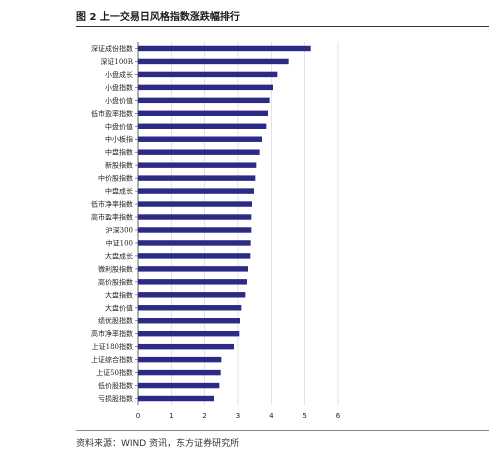 The height and width of the screenshot is (457, 500). Describe the element at coordinates (119, 294) in the screenshot. I see `category-label: 大盘指数` at that location.